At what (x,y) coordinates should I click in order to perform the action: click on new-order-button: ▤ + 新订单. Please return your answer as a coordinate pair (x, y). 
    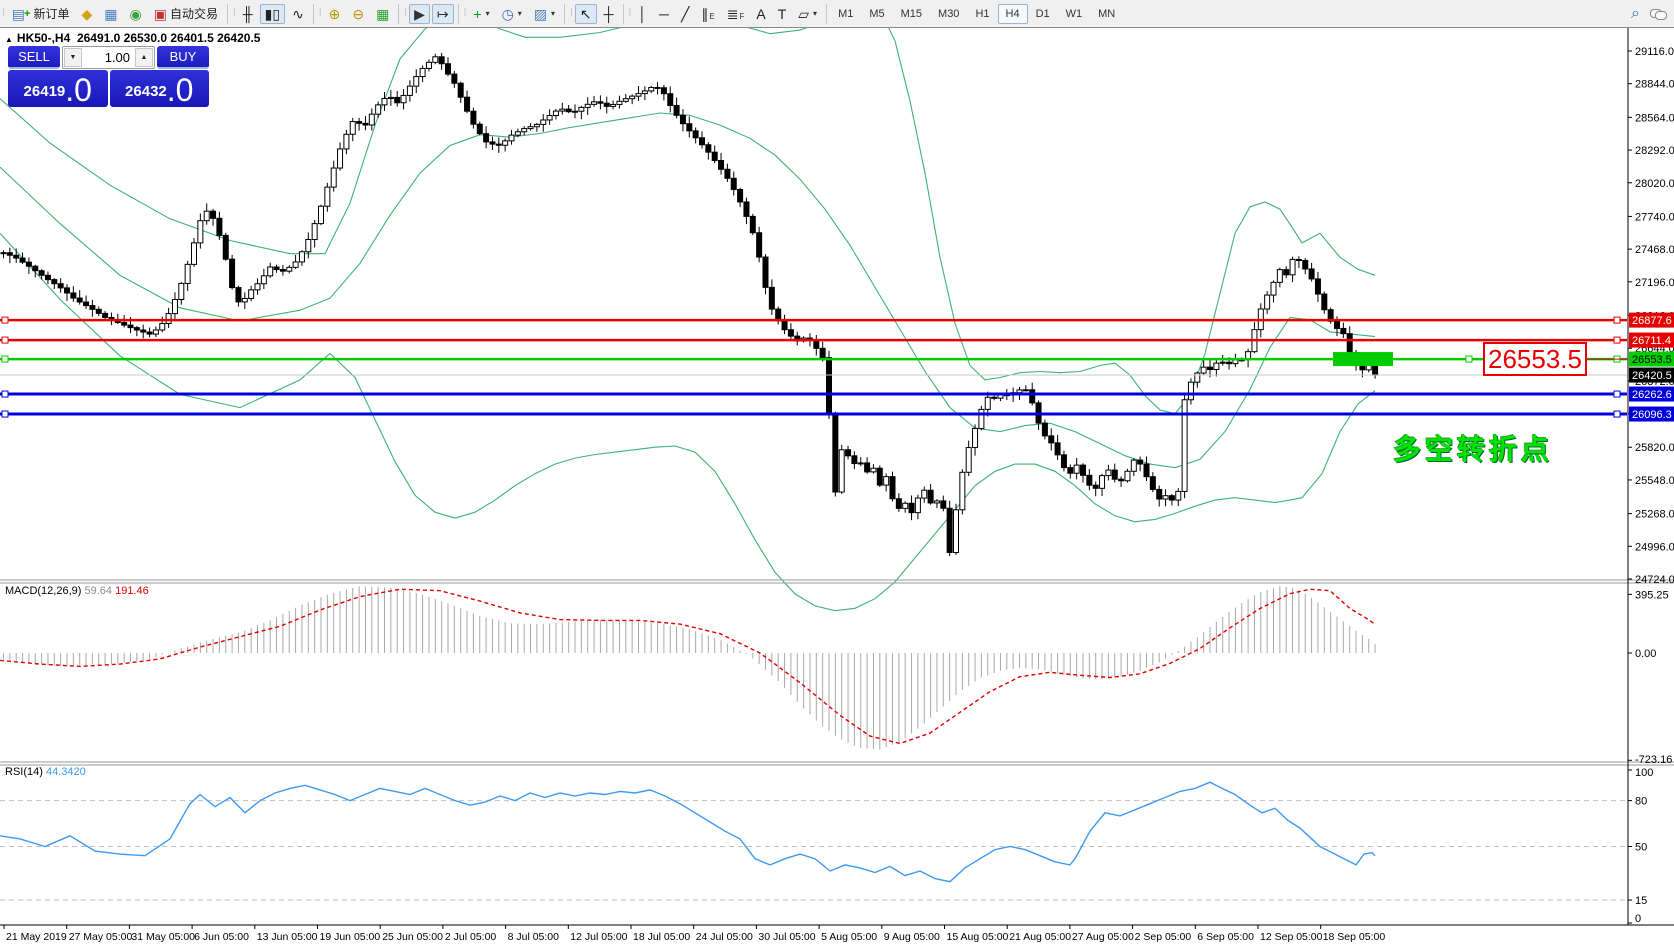
    Looking at the image, I should click on (40, 13).